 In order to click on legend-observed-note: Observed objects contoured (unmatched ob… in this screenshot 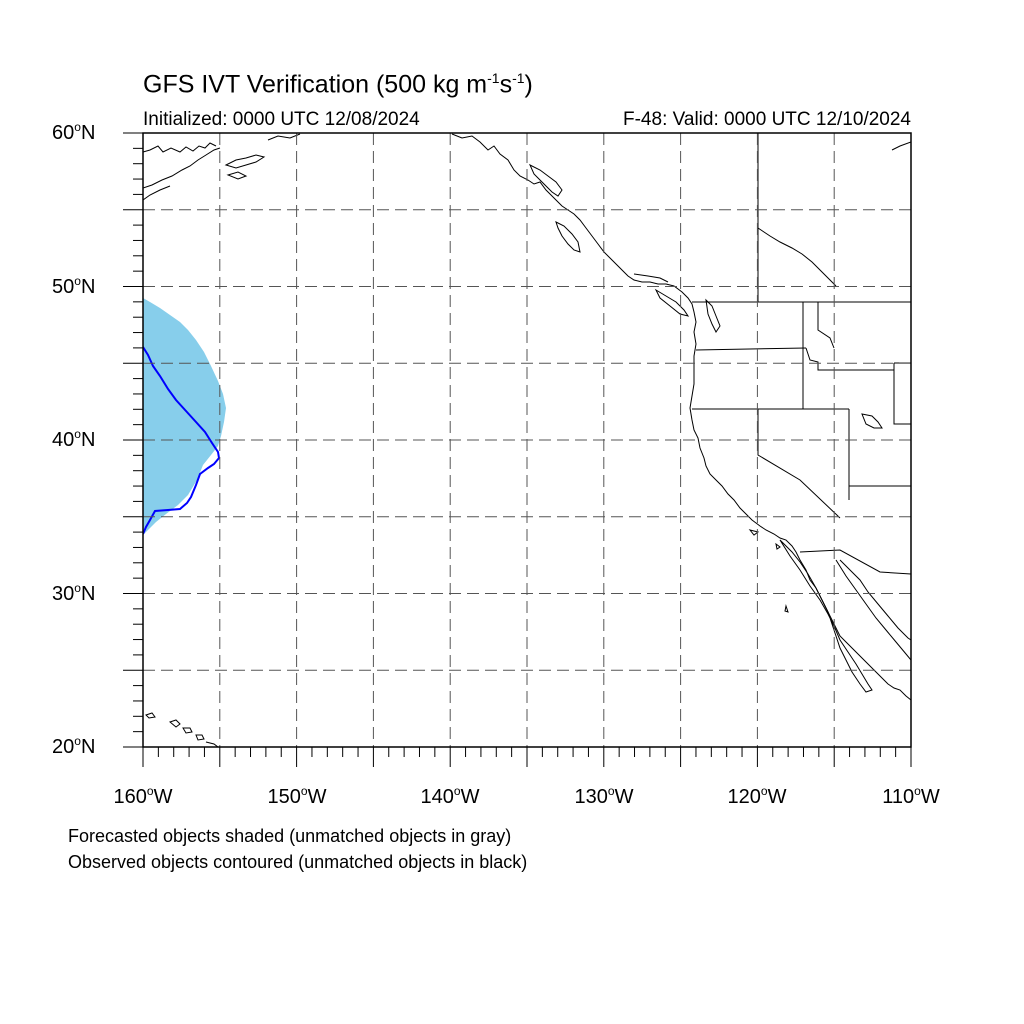, I will do `click(298, 862)`.